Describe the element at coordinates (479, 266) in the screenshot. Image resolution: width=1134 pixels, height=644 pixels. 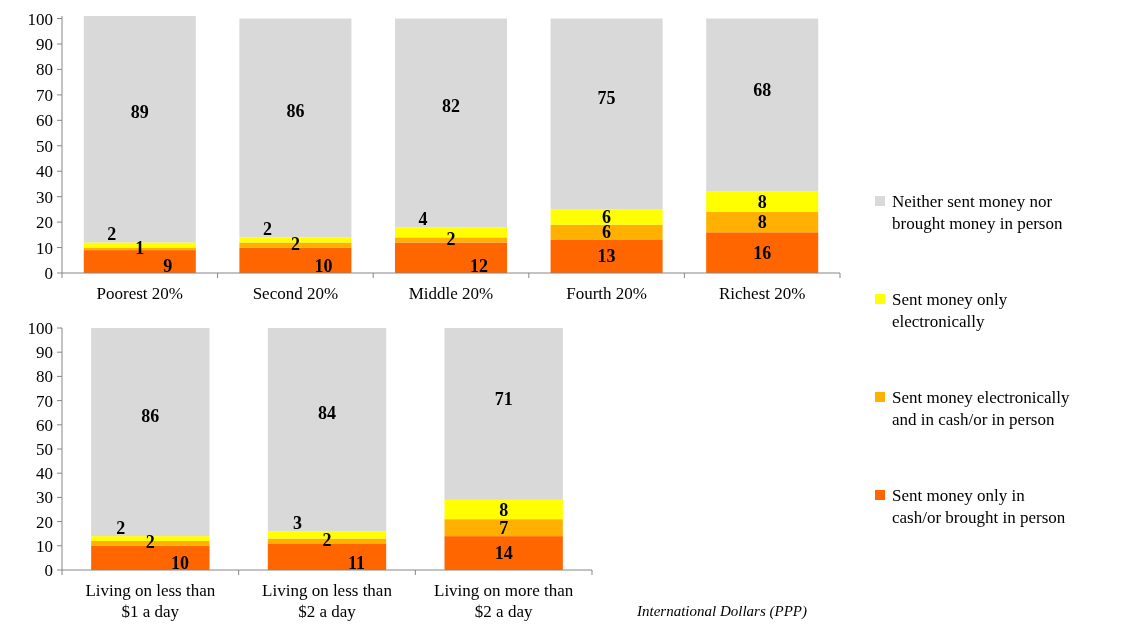
I see `data-label: 12` at that location.